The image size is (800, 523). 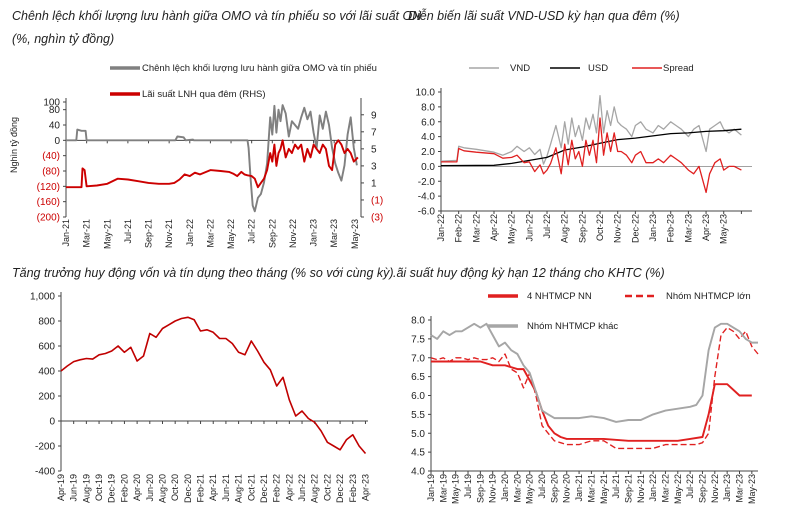 I want to click on c1-xtick-label: May-22, so click(x=231, y=234).